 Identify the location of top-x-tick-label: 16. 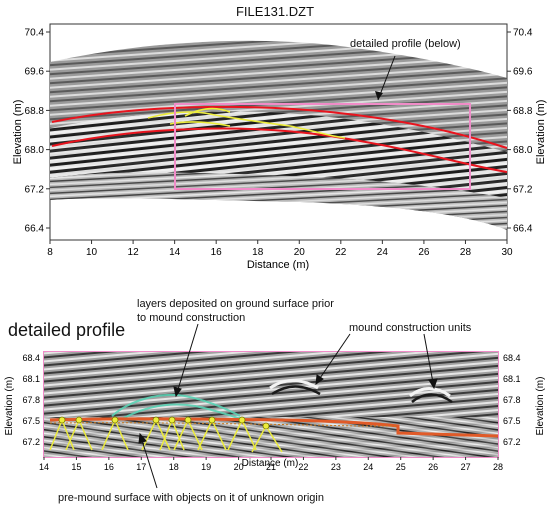
(217, 252).